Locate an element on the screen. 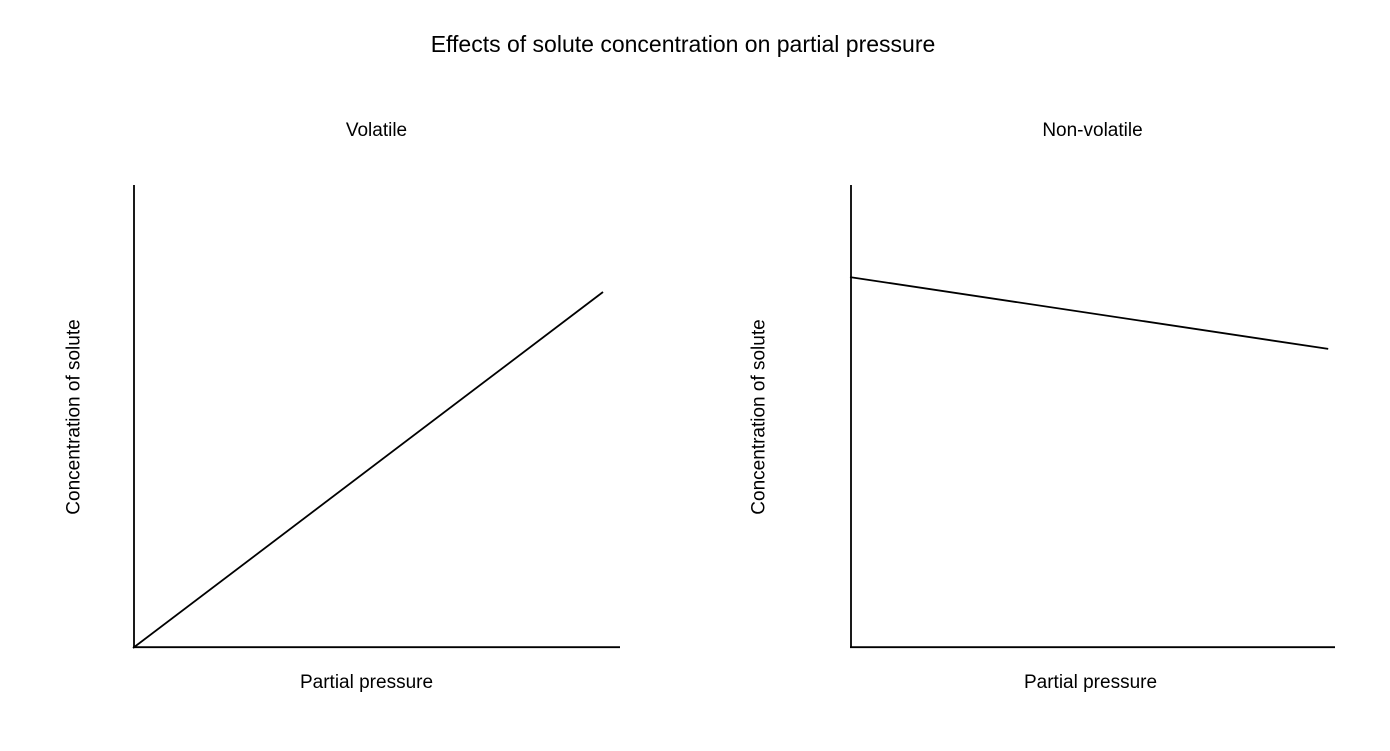 This screenshot has width=1390, height=751. x-axis-label-volatile: Partial pressure is located at coordinates (366, 682).